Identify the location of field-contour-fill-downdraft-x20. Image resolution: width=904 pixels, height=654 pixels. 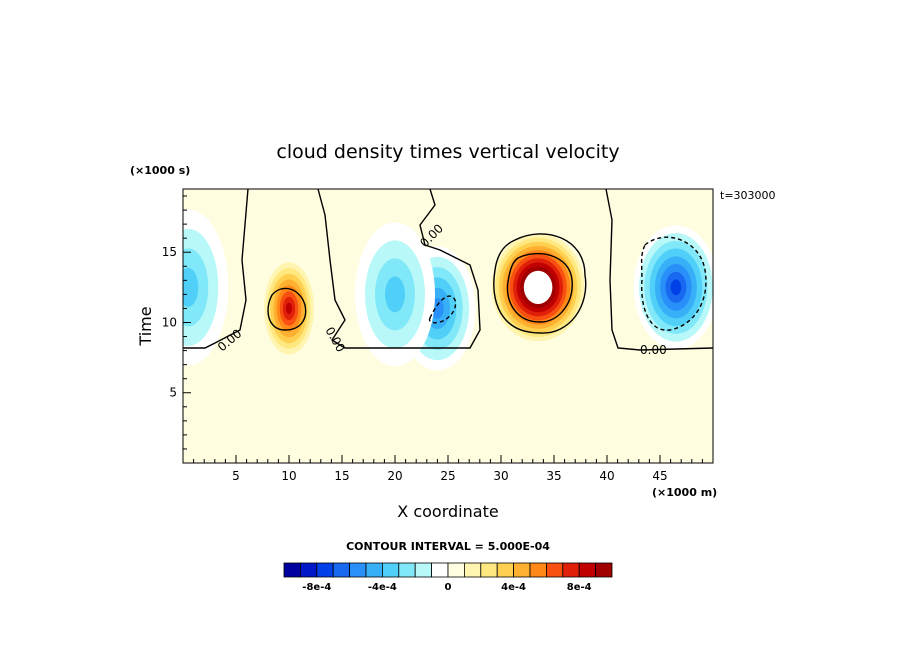
(395, 294).